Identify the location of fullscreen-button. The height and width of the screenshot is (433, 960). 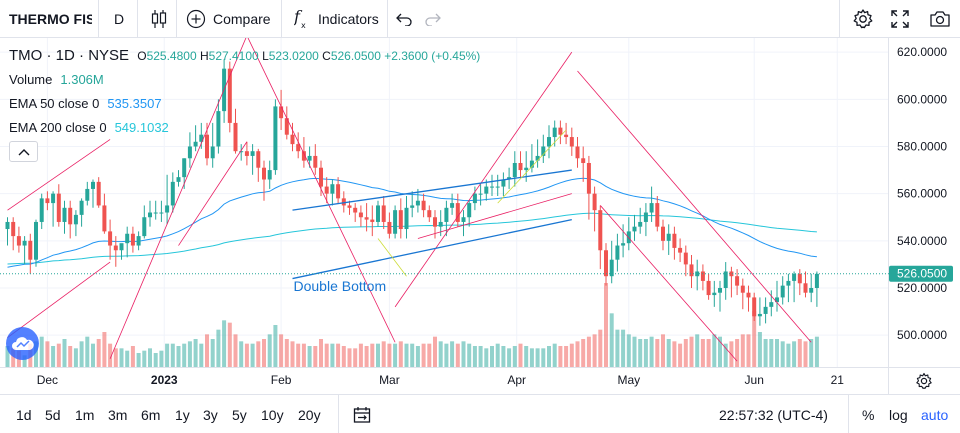
(900, 19).